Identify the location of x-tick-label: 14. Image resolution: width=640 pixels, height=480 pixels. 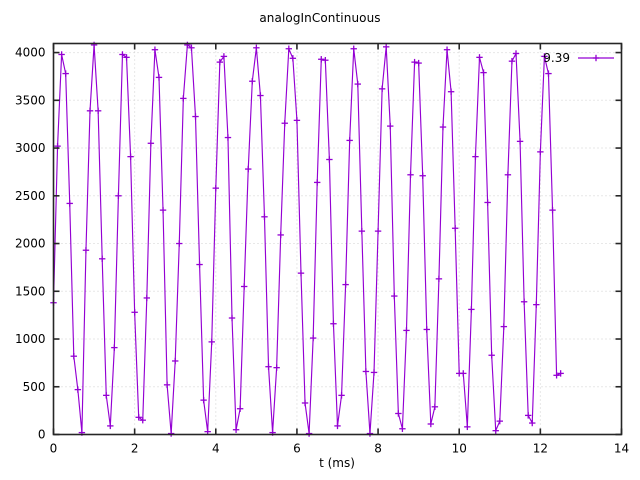
(621, 449).